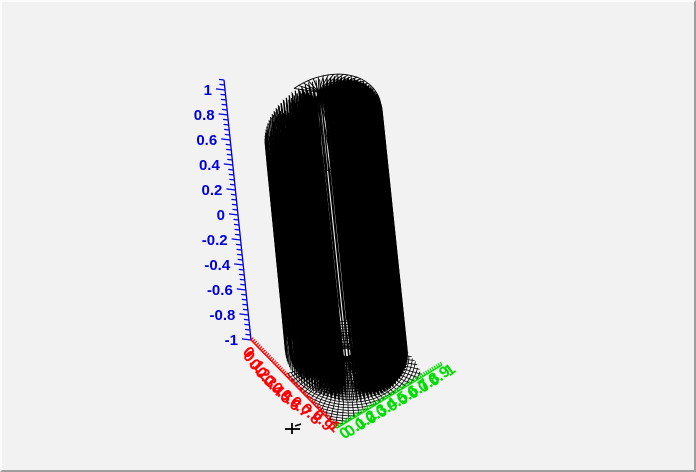 The height and width of the screenshot is (472, 696). I want to click on z-axis-tick-label: 1, so click(208, 90).